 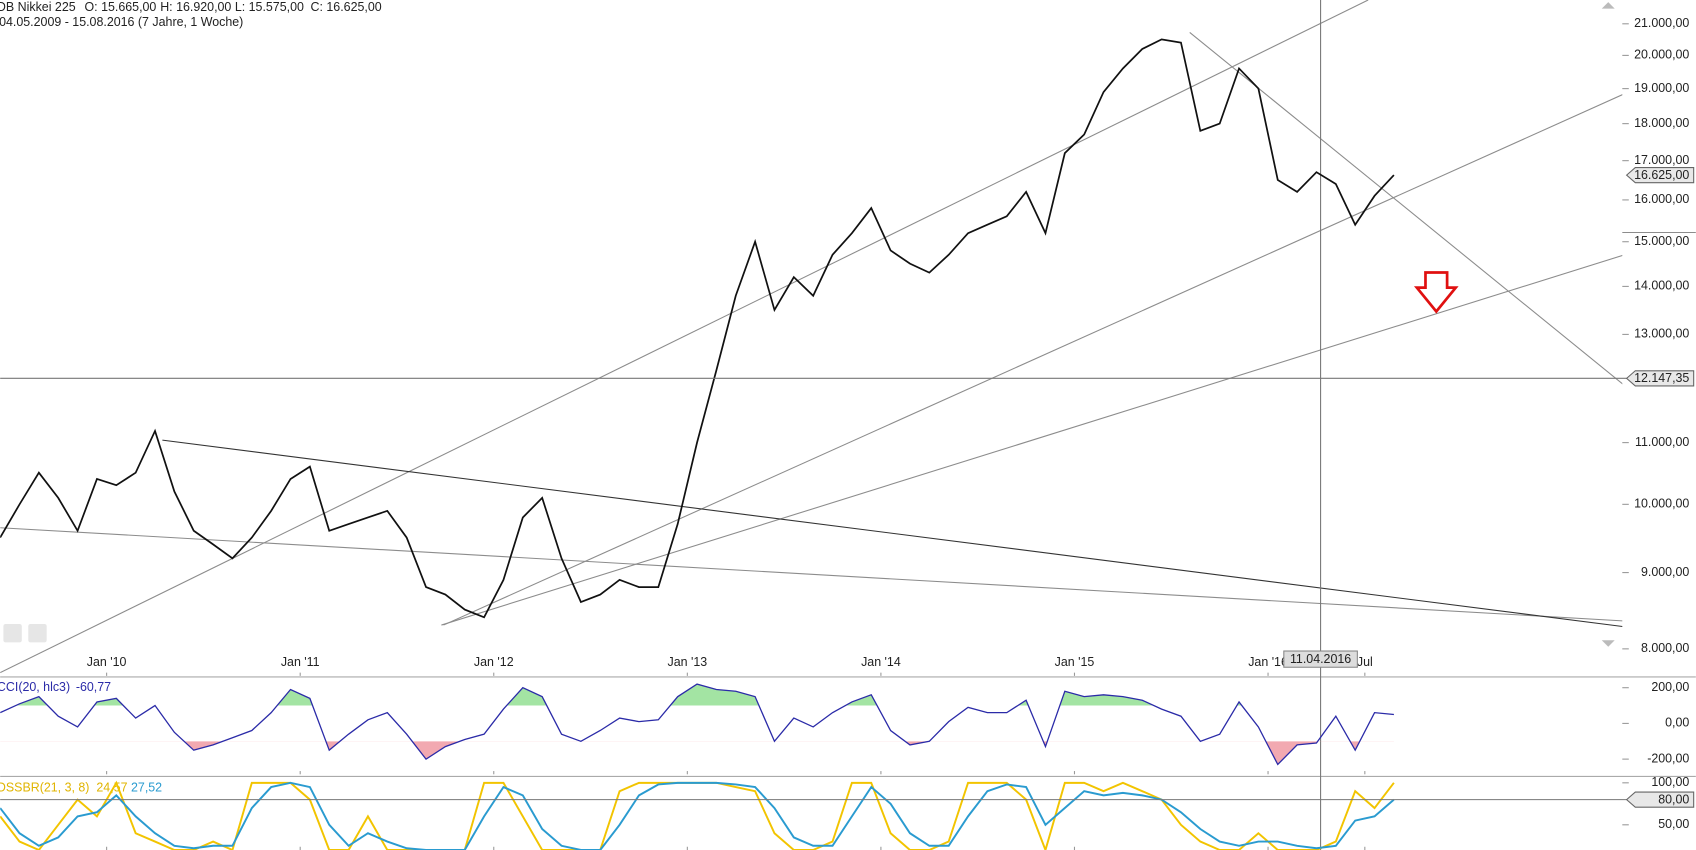 I want to click on level-label: 12.147,35, so click(x=1661, y=378).